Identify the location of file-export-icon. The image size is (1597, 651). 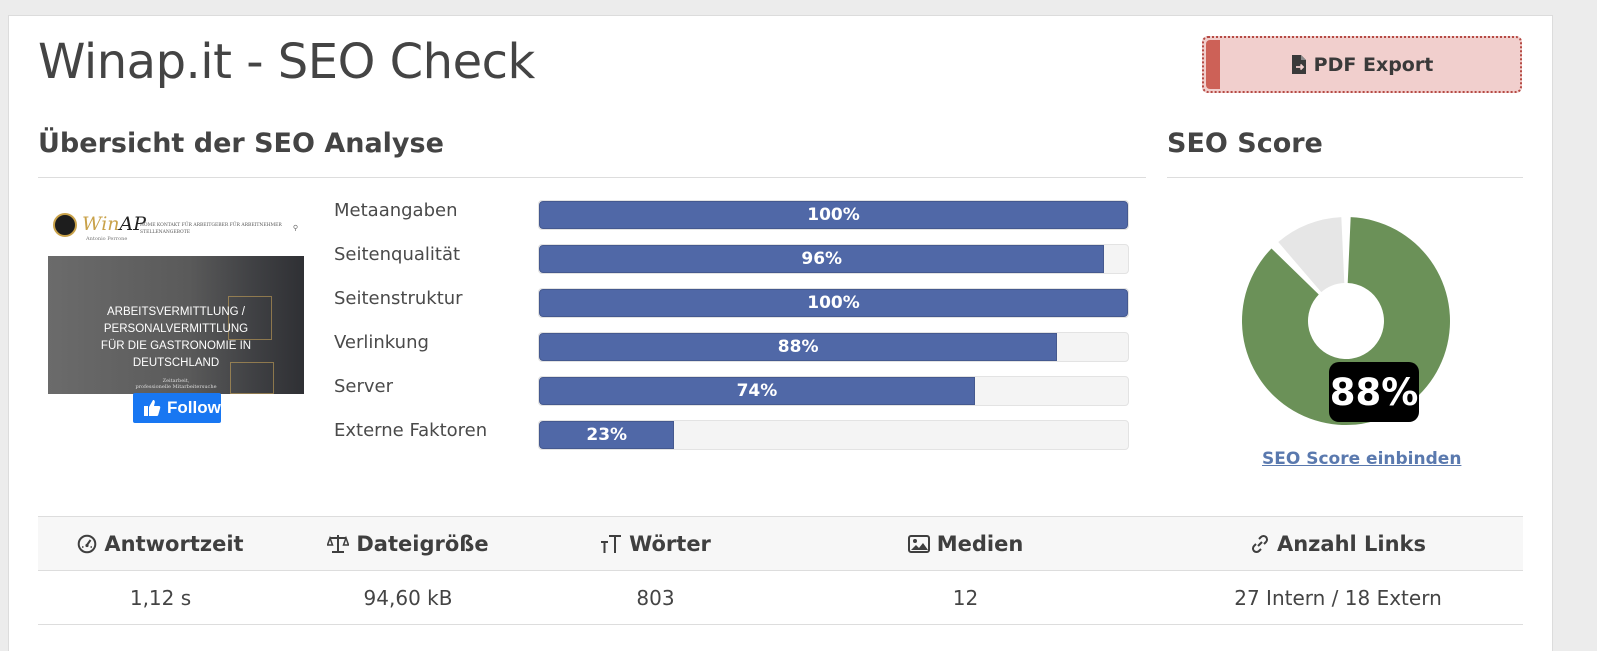
(1299, 64).